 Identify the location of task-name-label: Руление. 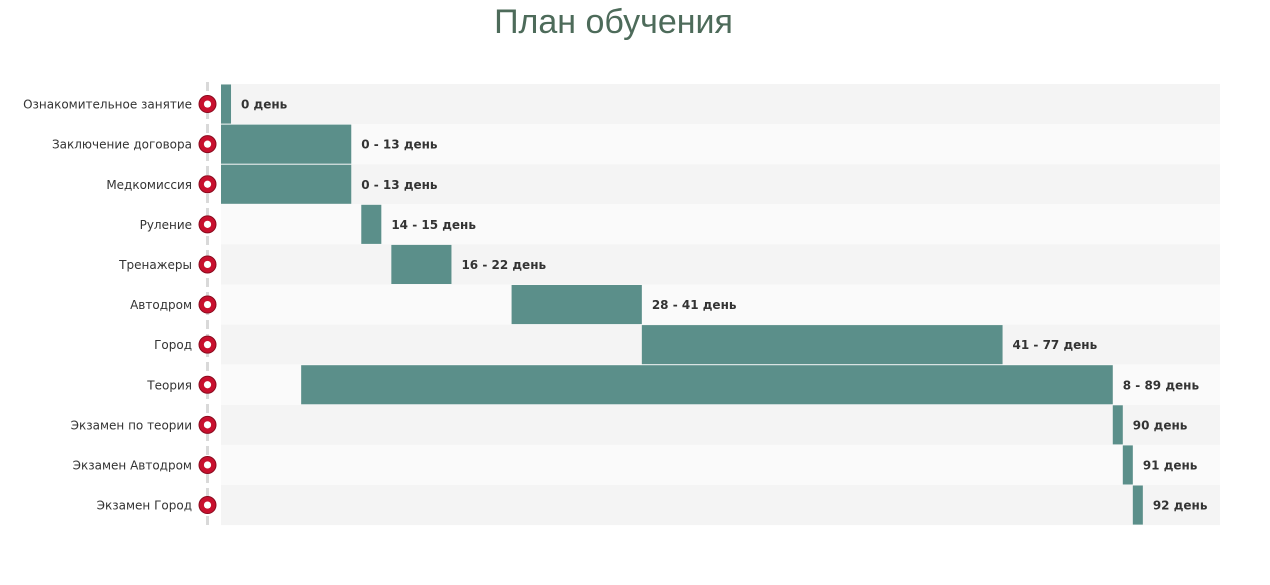
(166, 225).